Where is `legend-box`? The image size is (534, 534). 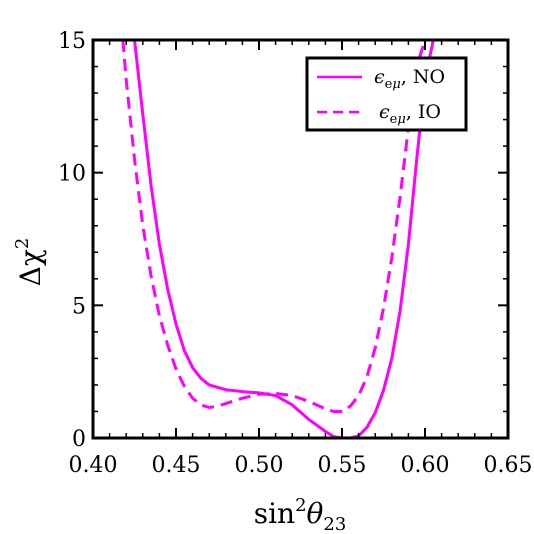 legend-box is located at coordinates (386, 94).